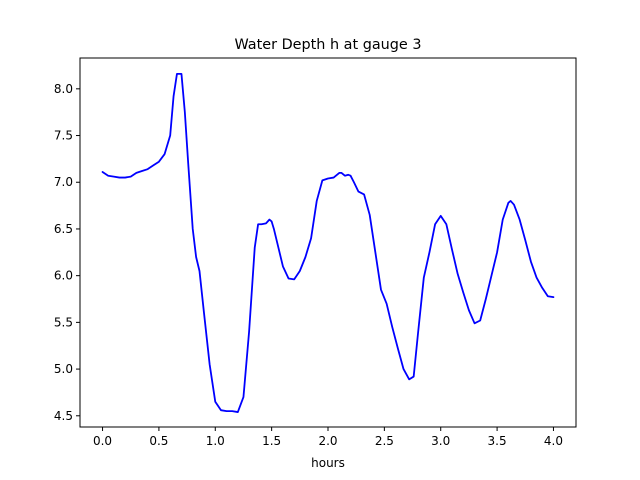  I want to click on x-tick-label: 3.5, so click(497, 441).